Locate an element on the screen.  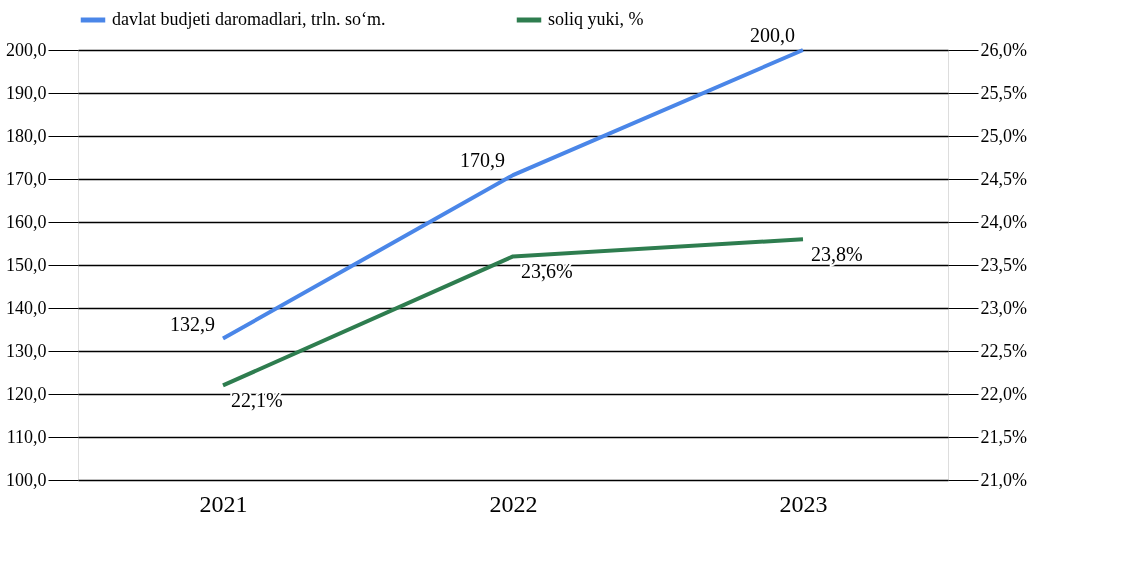
y-tick-label: 110,0 is located at coordinates (26, 436).